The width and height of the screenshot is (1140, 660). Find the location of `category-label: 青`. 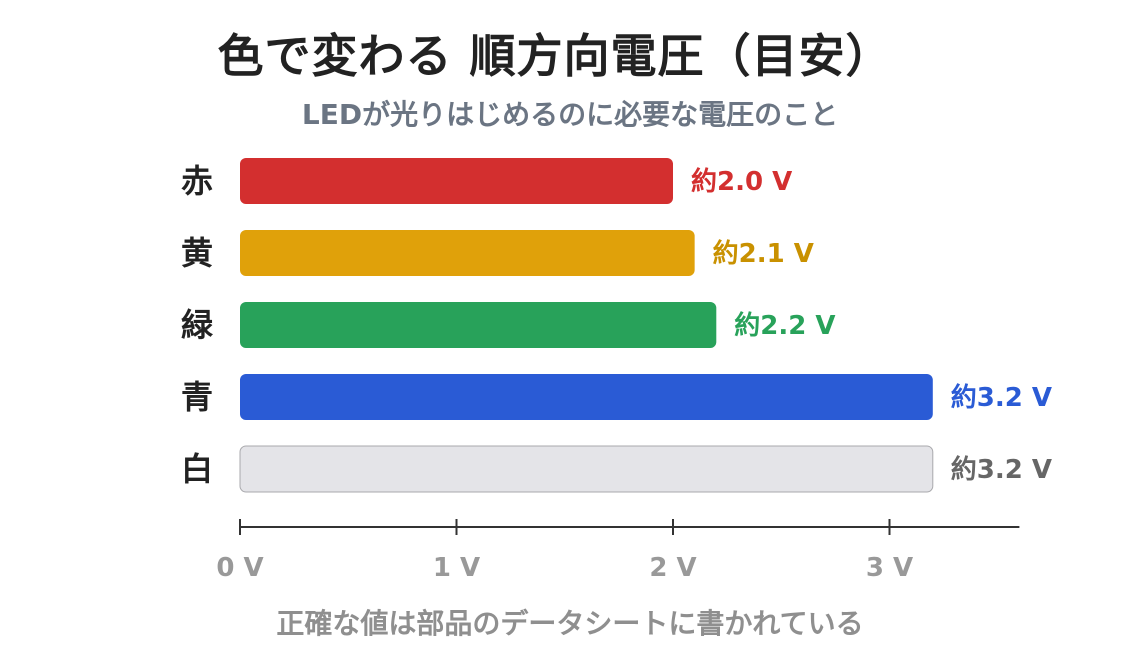

category-label: 青 is located at coordinates (197, 397).